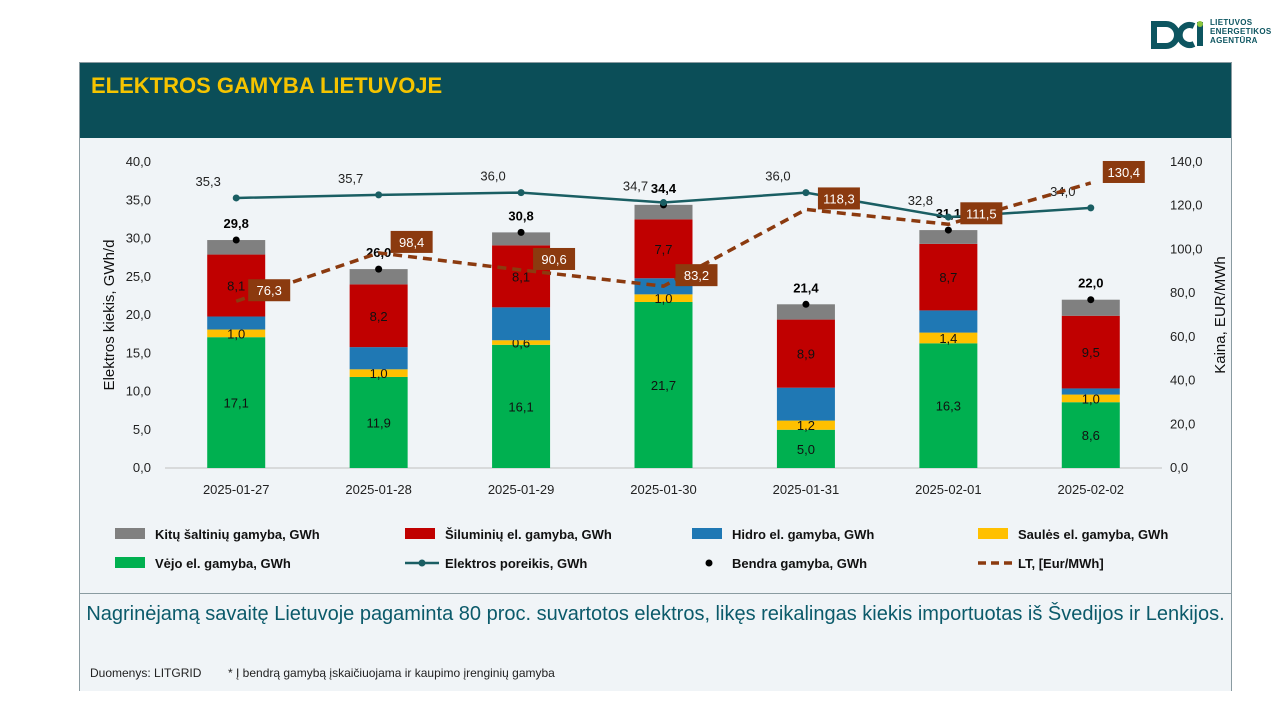 The width and height of the screenshot is (1280, 720). Describe the element at coordinates (378, 489) in the screenshot. I see `x-tick-label: 2025-01-28` at that location.